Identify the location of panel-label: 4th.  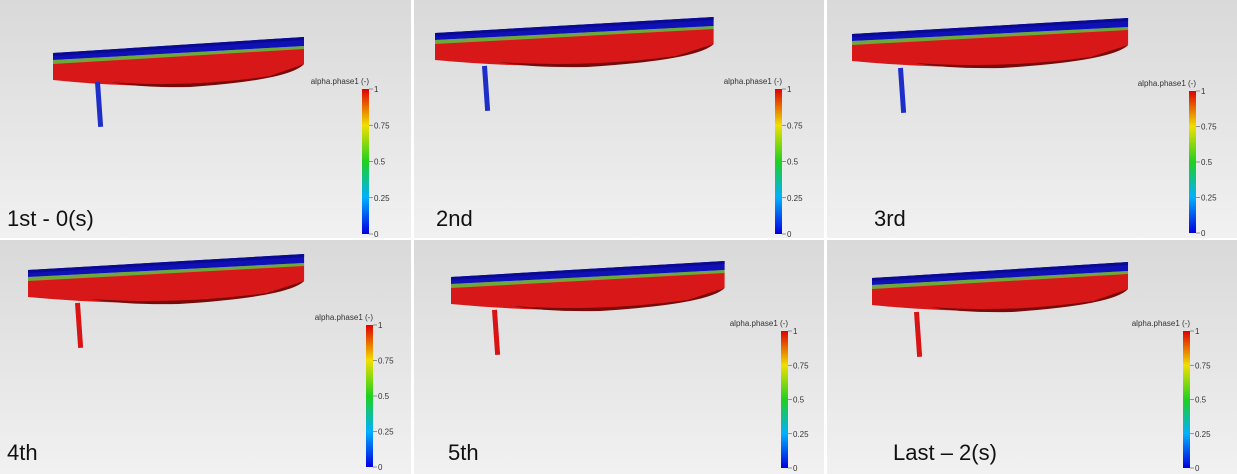
(22, 452).